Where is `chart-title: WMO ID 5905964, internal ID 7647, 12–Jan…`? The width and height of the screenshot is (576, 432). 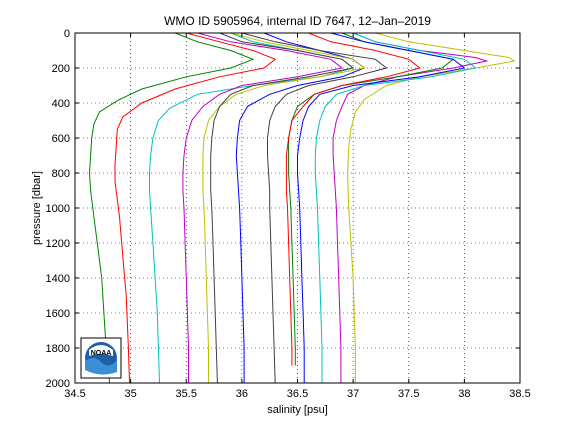
chart-title: WMO ID 5905964, internal ID 7647, 12–Jan… is located at coordinates (297, 21).